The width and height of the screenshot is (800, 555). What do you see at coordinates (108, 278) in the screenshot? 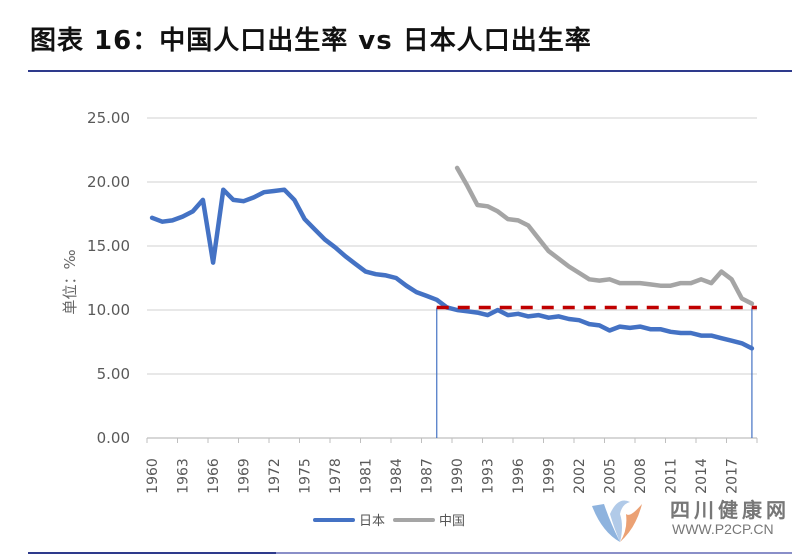
I see `y-axis: 0.00 5.00 10.00 15.00 20.00 25.00` at bounding box center [108, 278].